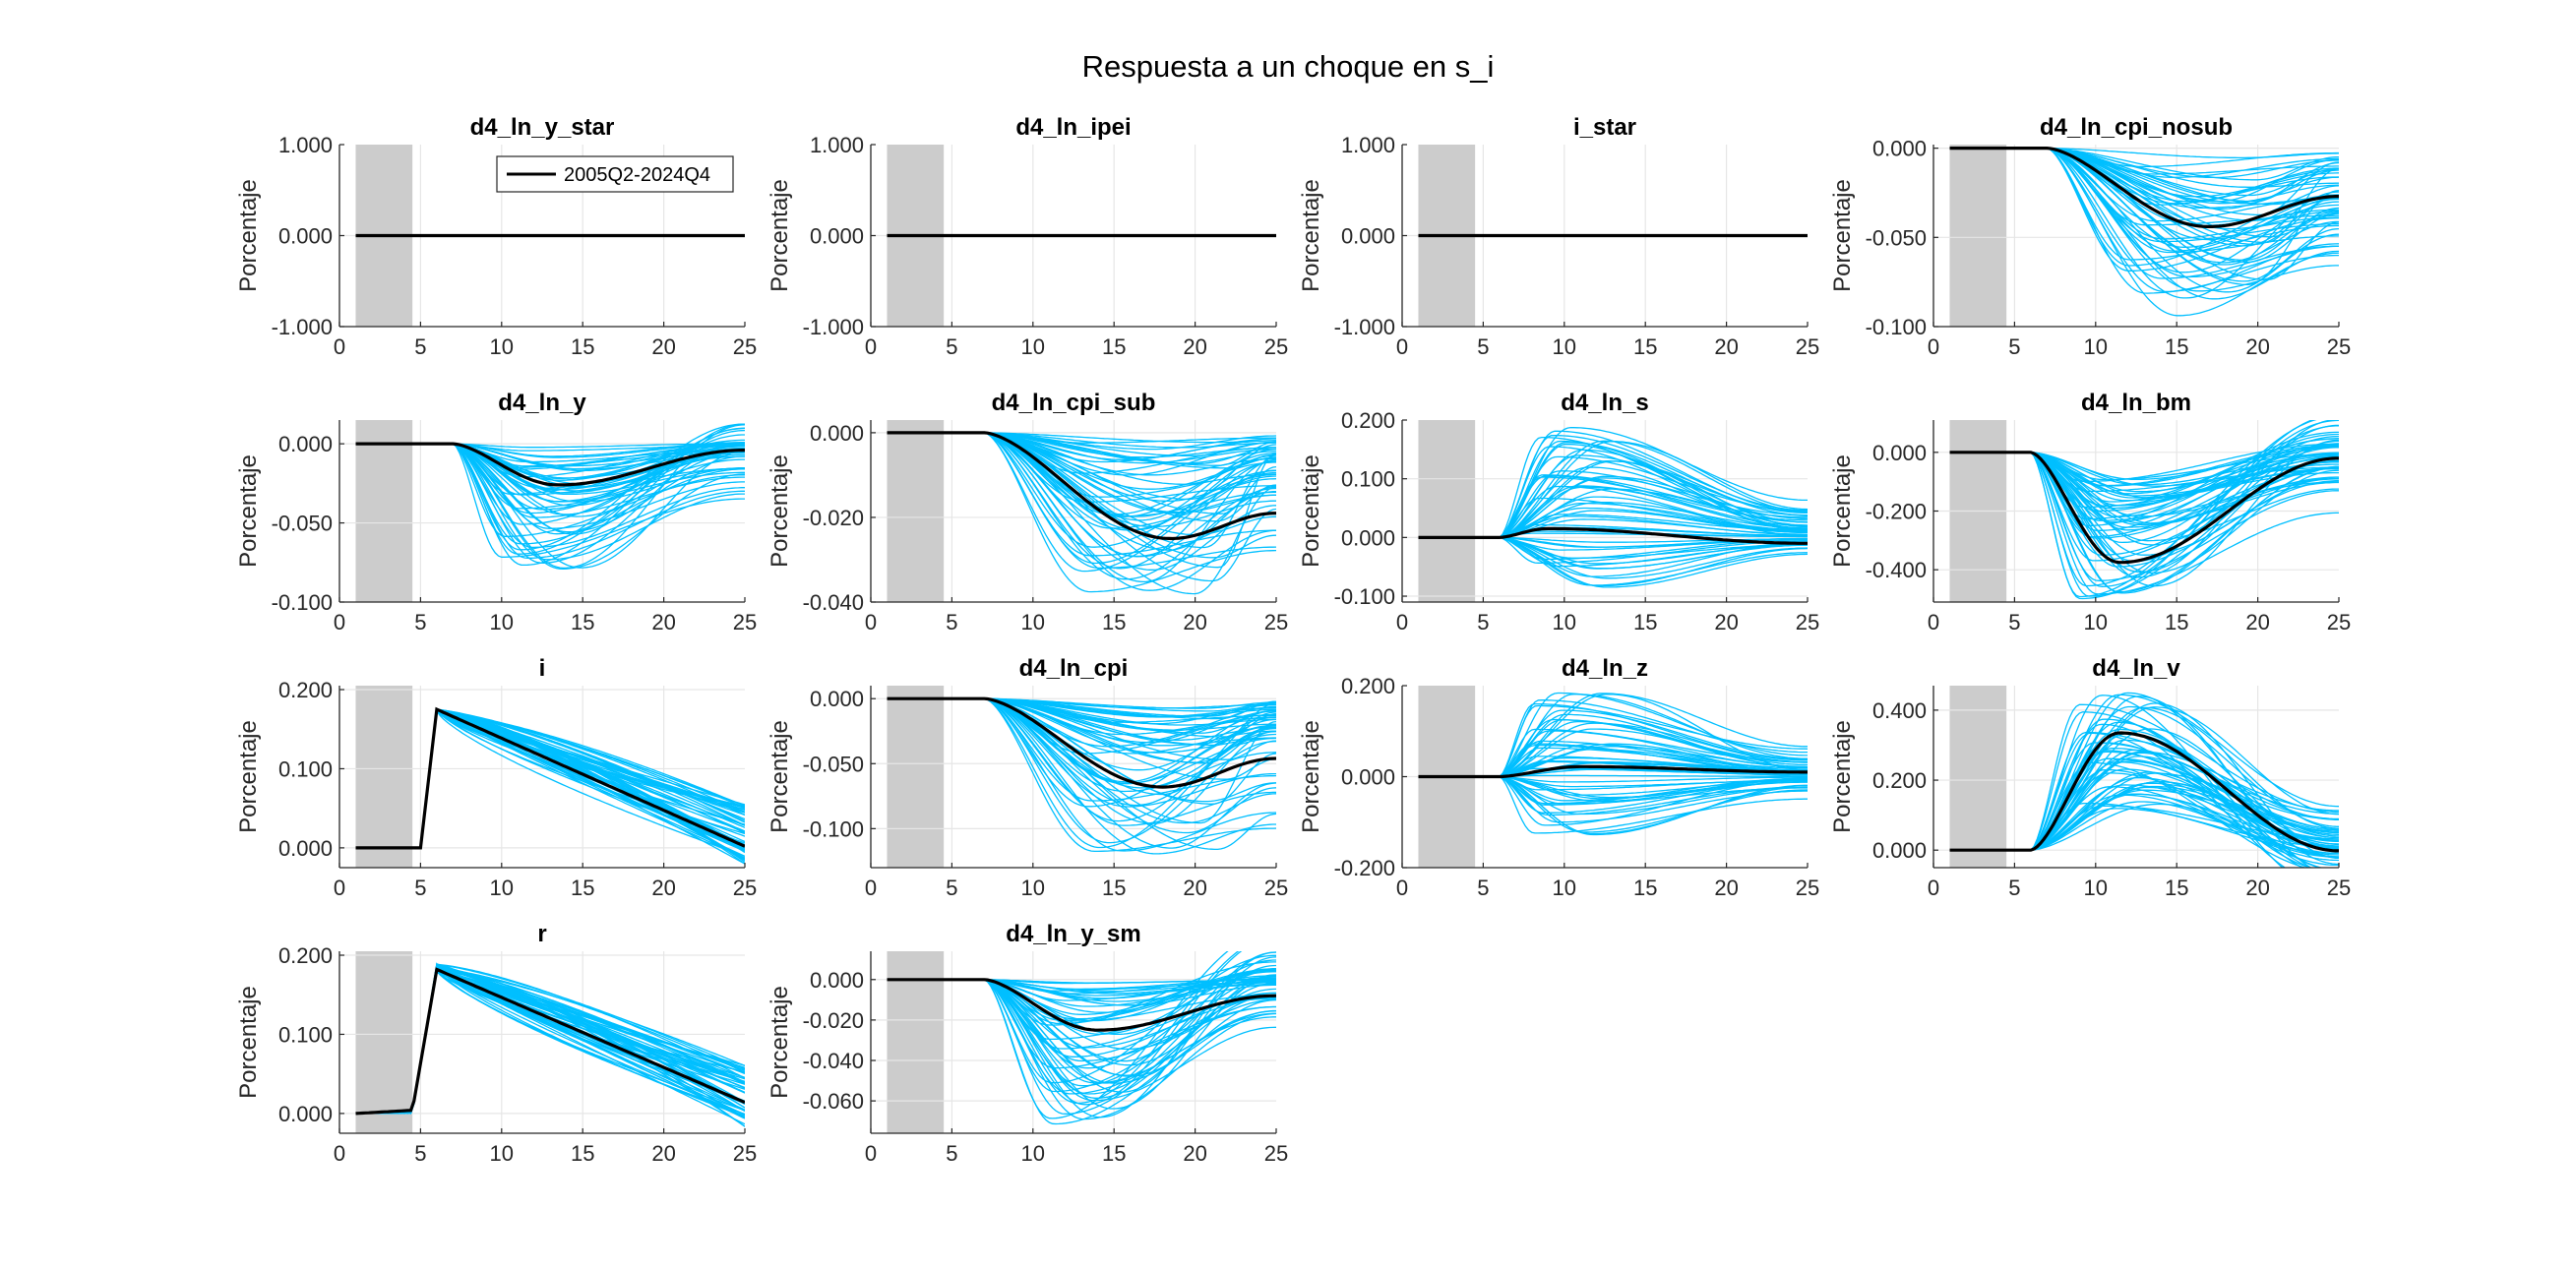 Image resolution: width=2576 pixels, height=1269 pixels. I want to click on subplot-title: d4_ln_v, so click(2136, 668).